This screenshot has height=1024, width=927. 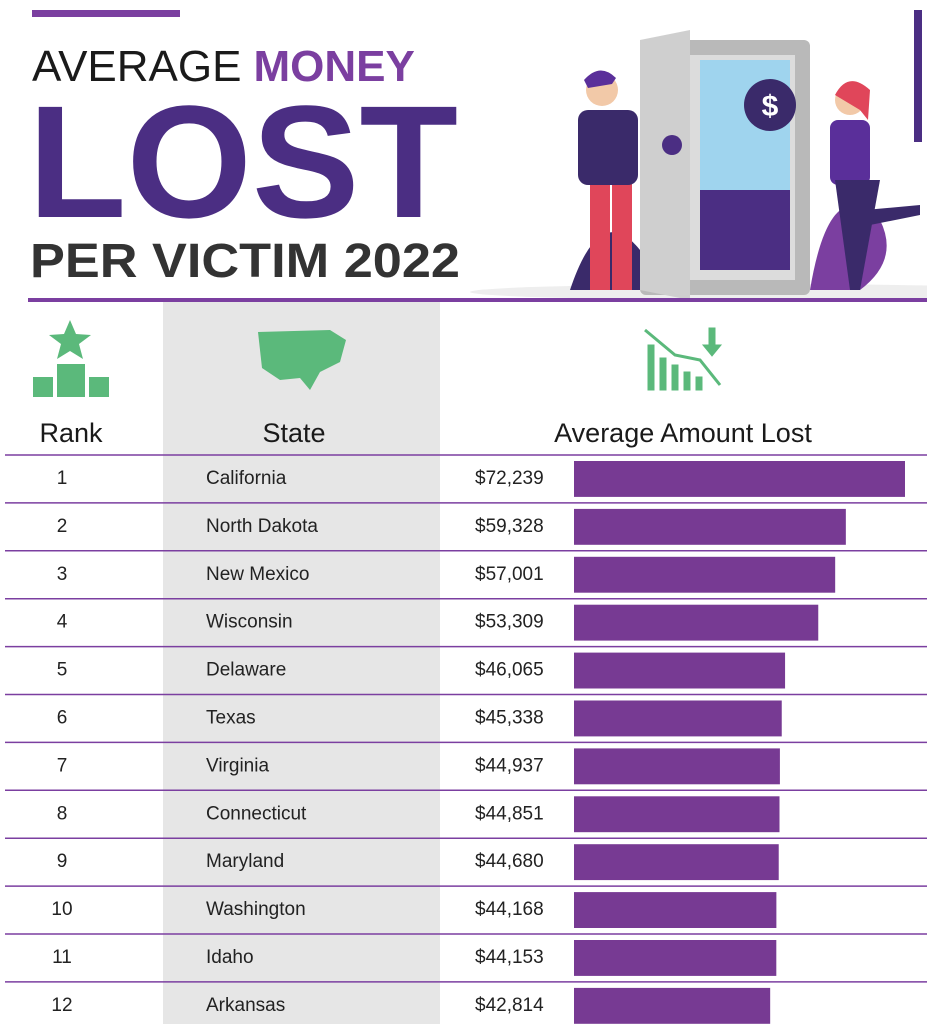 I want to click on rank: 9, so click(x=62, y=861).